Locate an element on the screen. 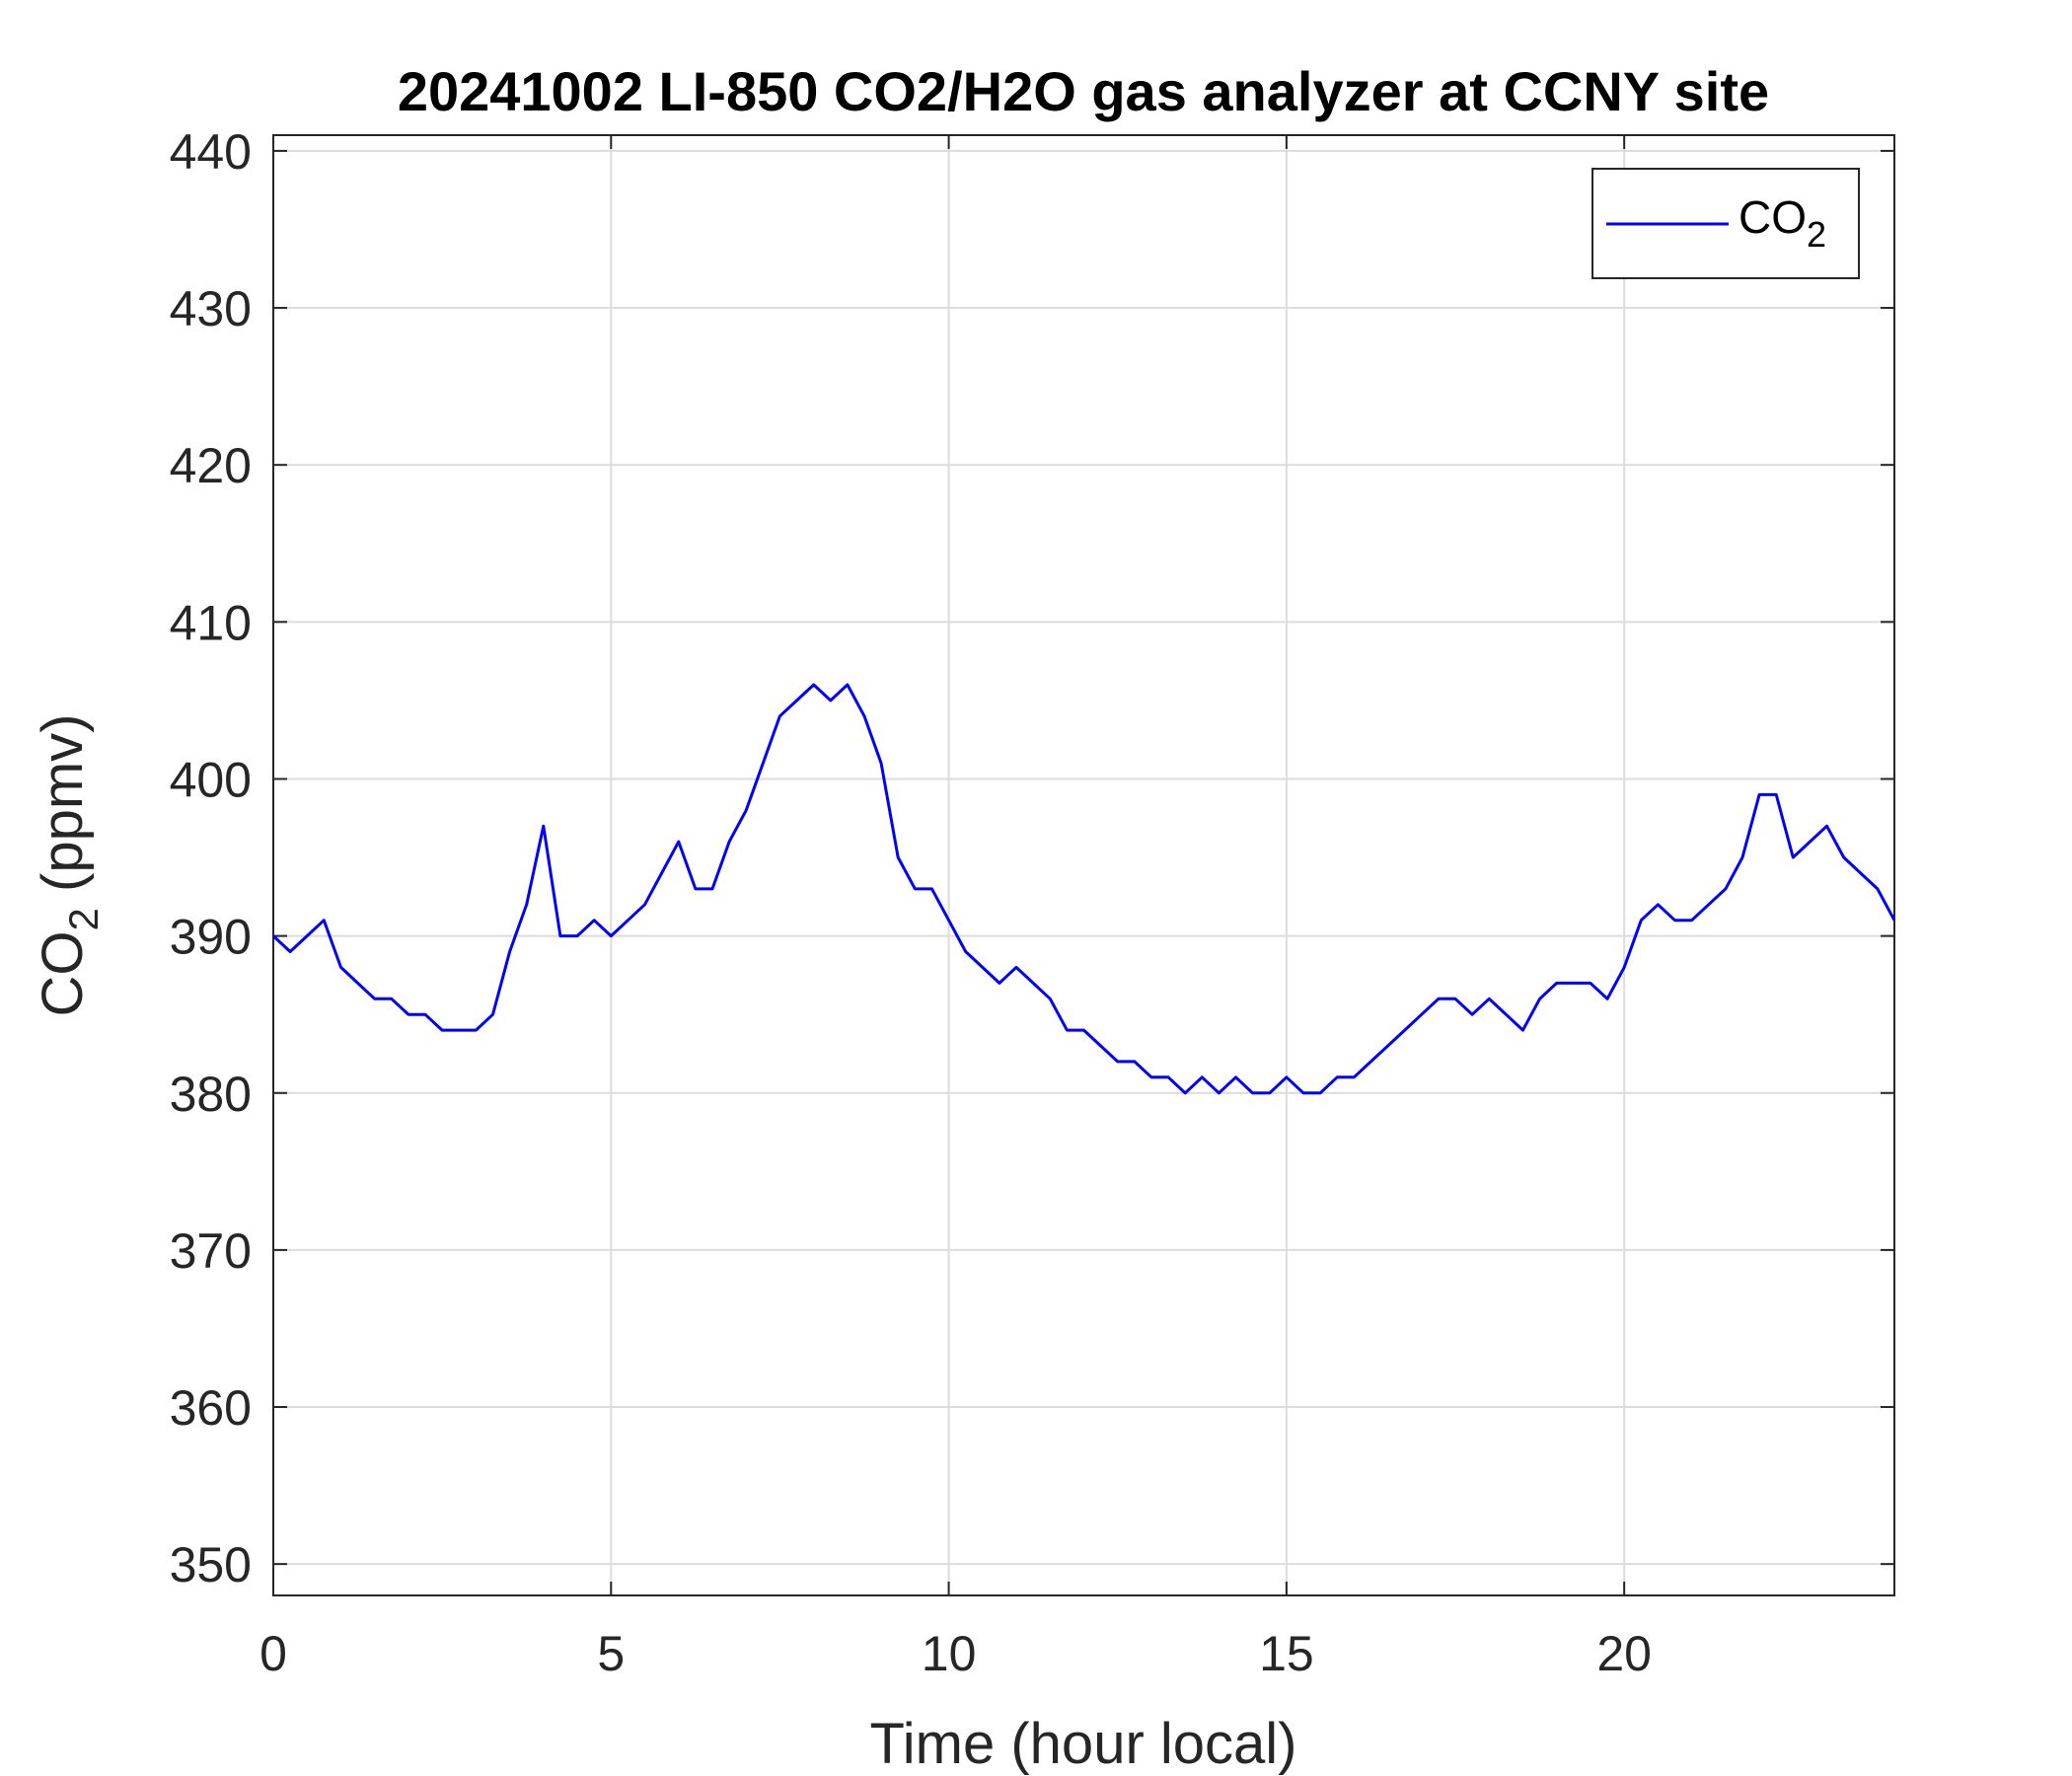  y-tick-label: 420 is located at coordinates (211, 466).